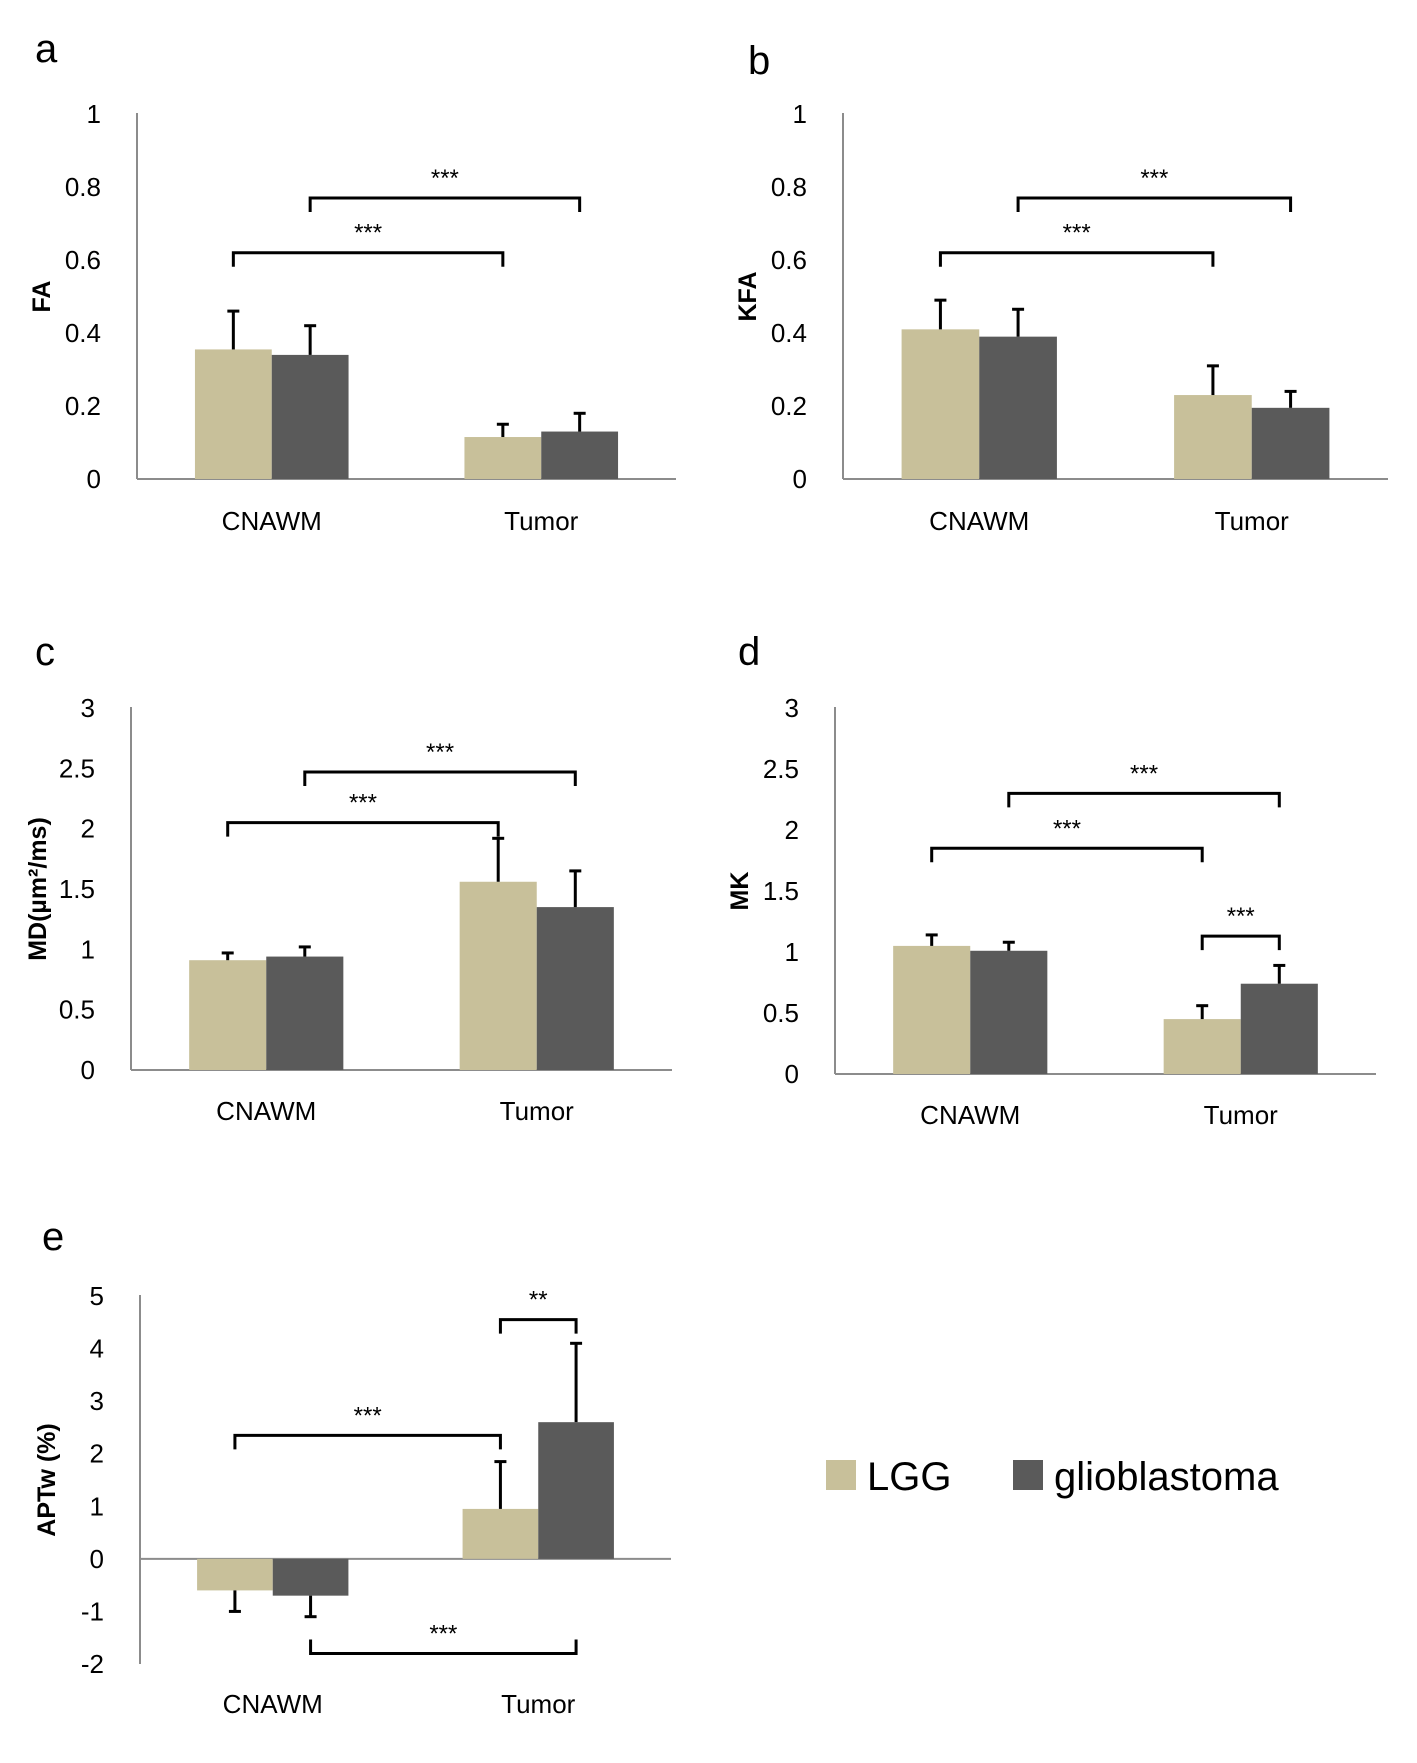 This screenshot has width=1417, height=1763. What do you see at coordinates (1028, 1475) in the screenshot?
I see `legend-swatch-glioblastoma` at bounding box center [1028, 1475].